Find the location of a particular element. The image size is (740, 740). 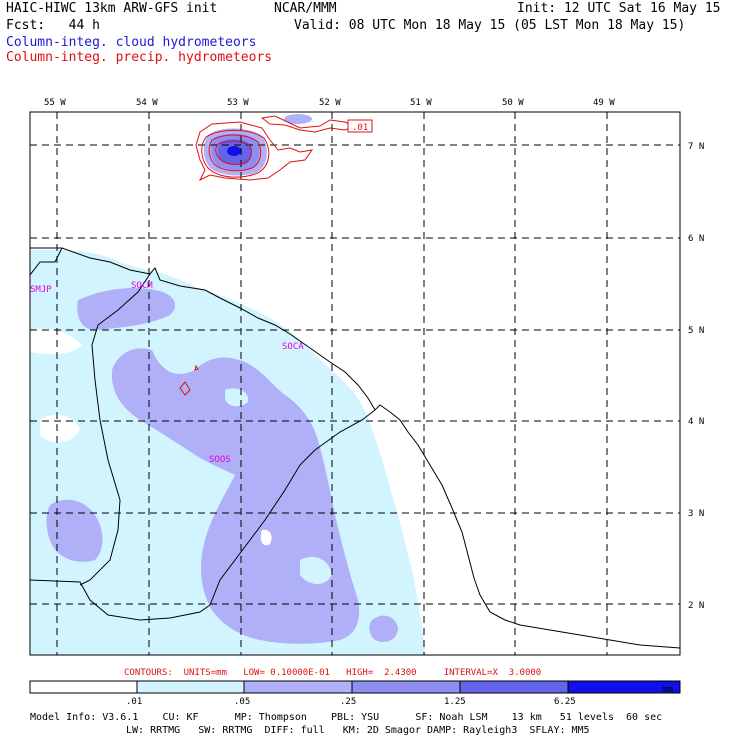

lon-label: 53 W is located at coordinates (238, 103).